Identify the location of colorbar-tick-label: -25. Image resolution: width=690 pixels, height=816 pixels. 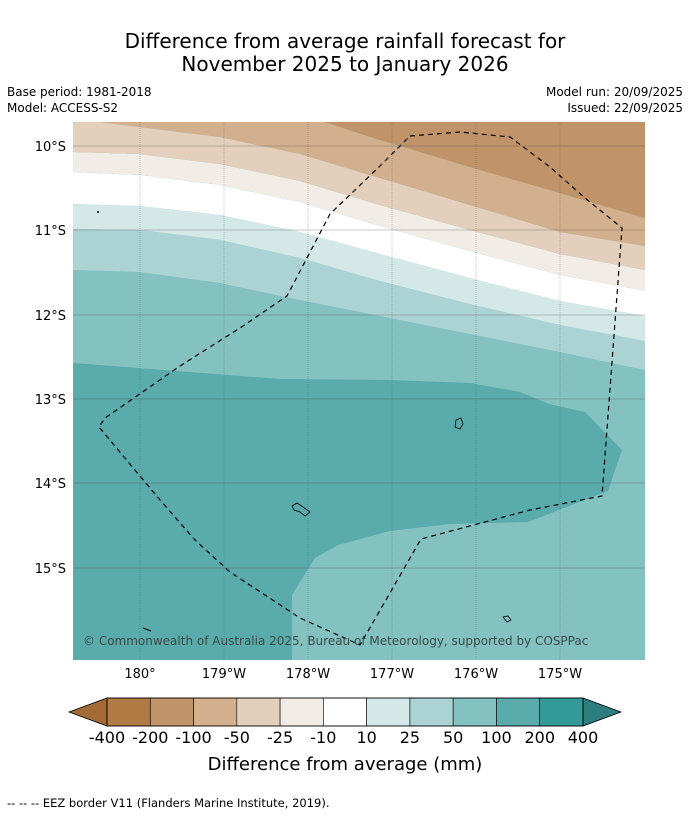
(280, 737).